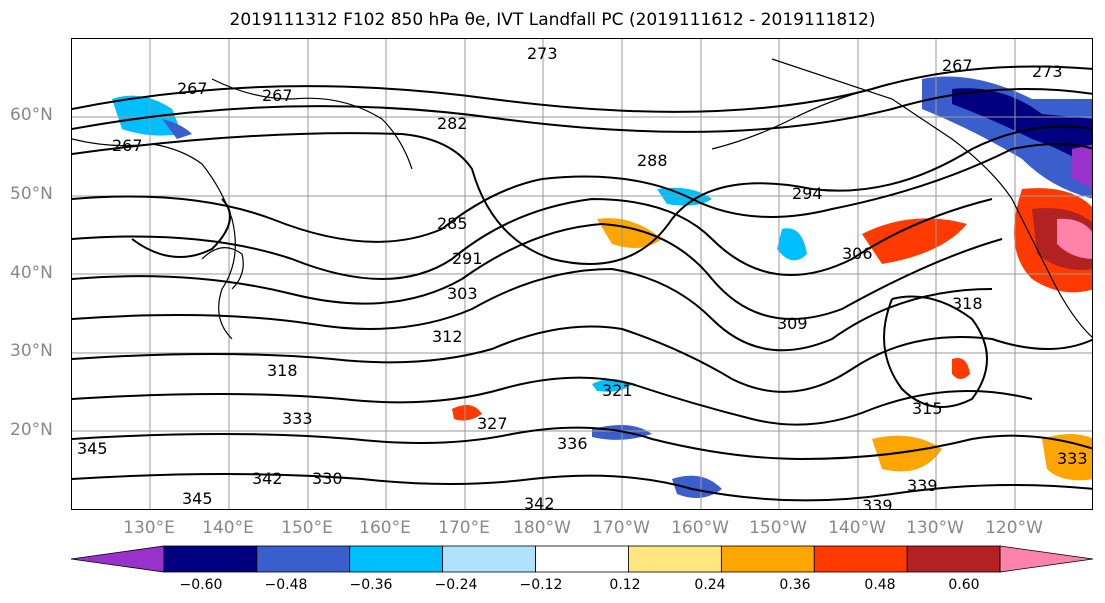 The image size is (1105, 603). What do you see at coordinates (201, 585) in the screenshot?
I see `colorbar-tick: −0.60` at bounding box center [201, 585].